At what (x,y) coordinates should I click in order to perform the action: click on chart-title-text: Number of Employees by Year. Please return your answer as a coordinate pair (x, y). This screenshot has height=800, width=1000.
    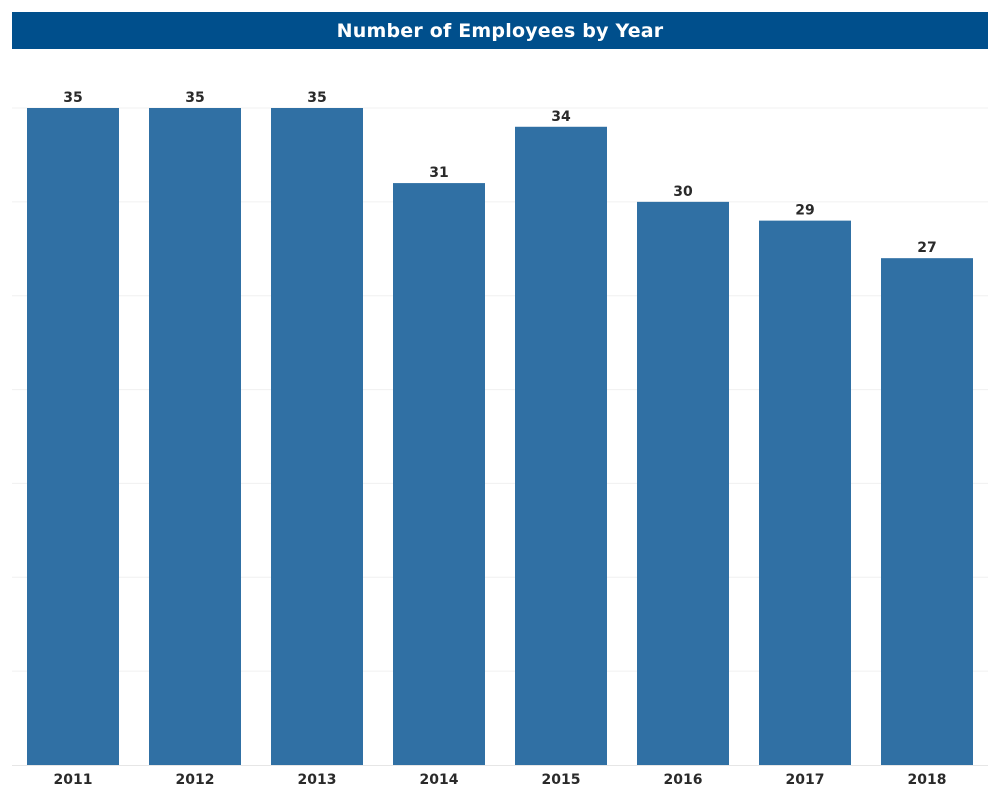
    Looking at the image, I should click on (500, 30).